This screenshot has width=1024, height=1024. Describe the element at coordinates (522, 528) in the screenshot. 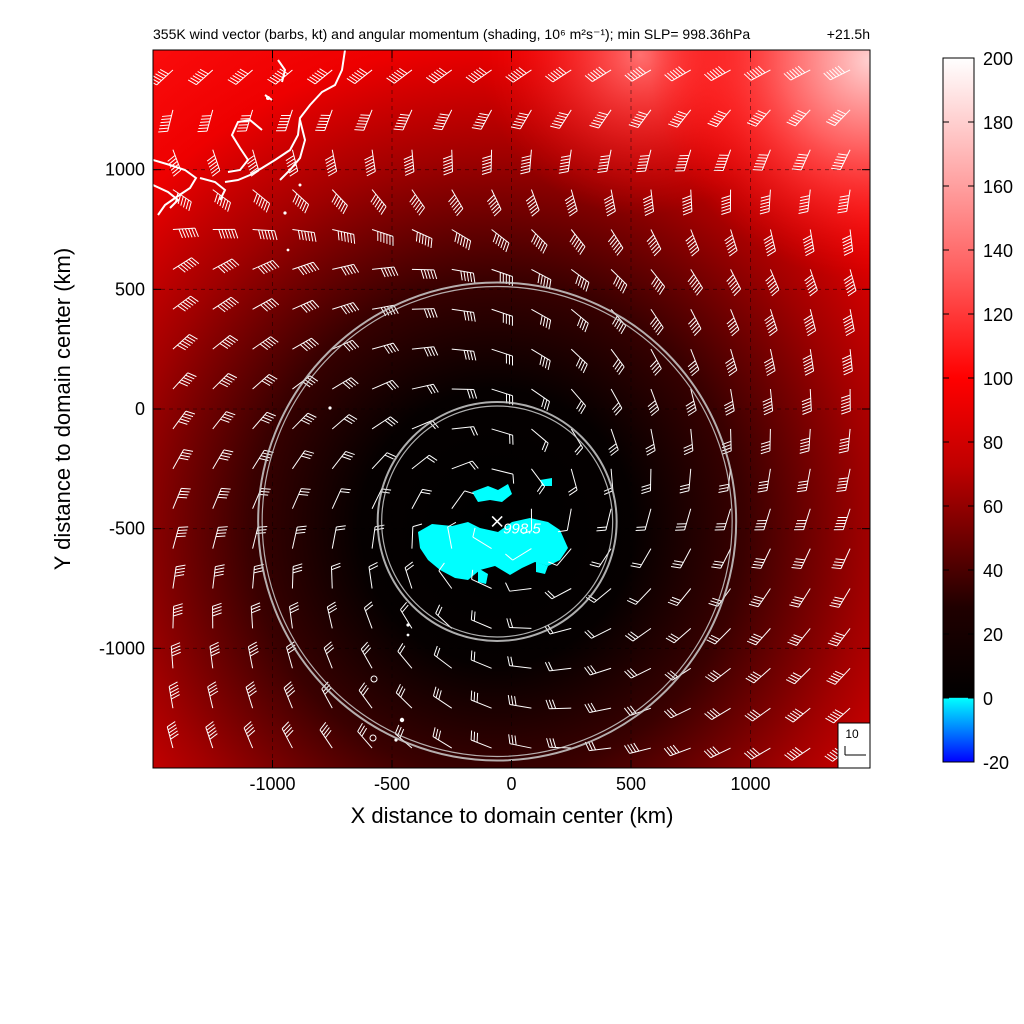

I see `storm-center-label: 998.5` at that location.